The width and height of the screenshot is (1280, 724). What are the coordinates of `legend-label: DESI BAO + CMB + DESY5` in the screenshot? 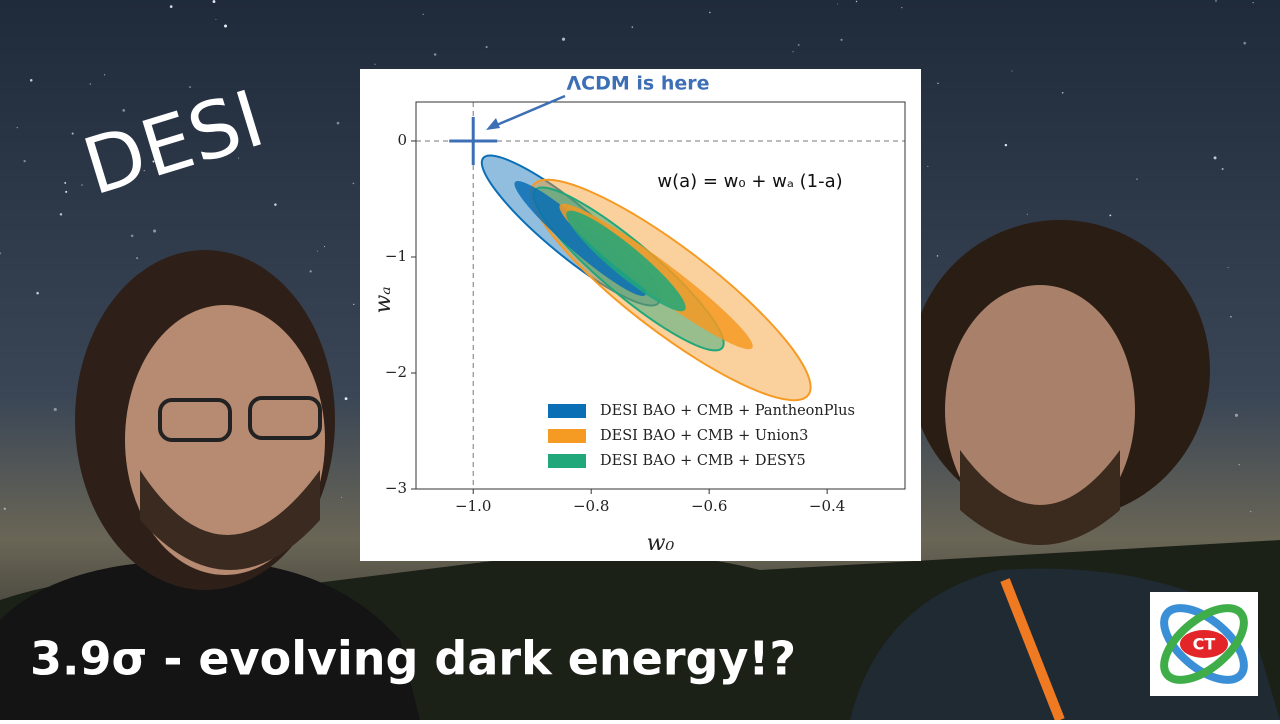 It's located at (703, 461).